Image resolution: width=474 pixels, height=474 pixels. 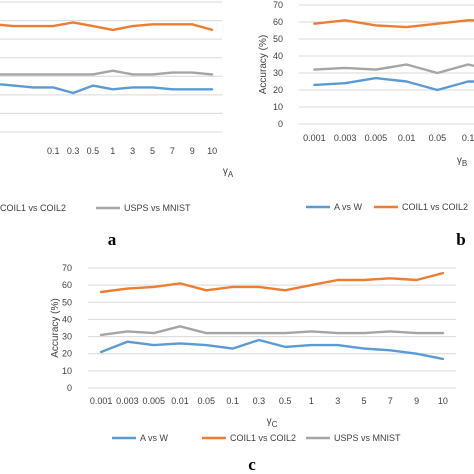 What do you see at coordinates (252, 464) in the screenshot?
I see `panel-label: c` at bounding box center [252, 464].